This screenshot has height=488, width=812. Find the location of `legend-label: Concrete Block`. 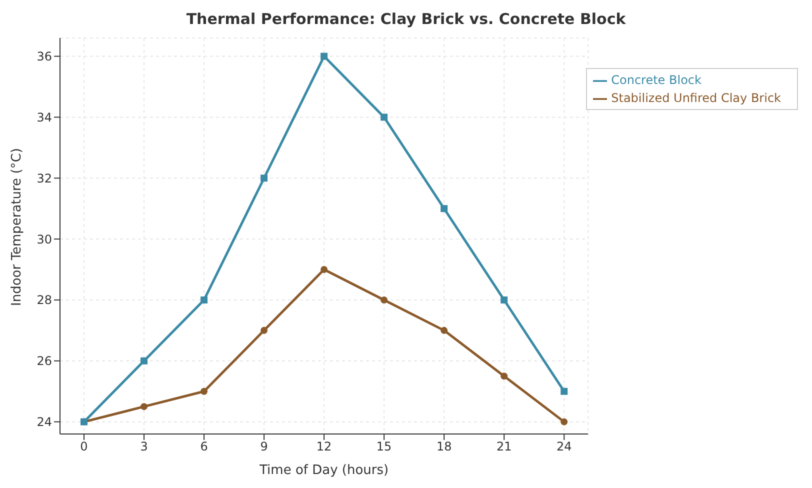

legend-label: Concrete Block is located at coordinates (656, 80).